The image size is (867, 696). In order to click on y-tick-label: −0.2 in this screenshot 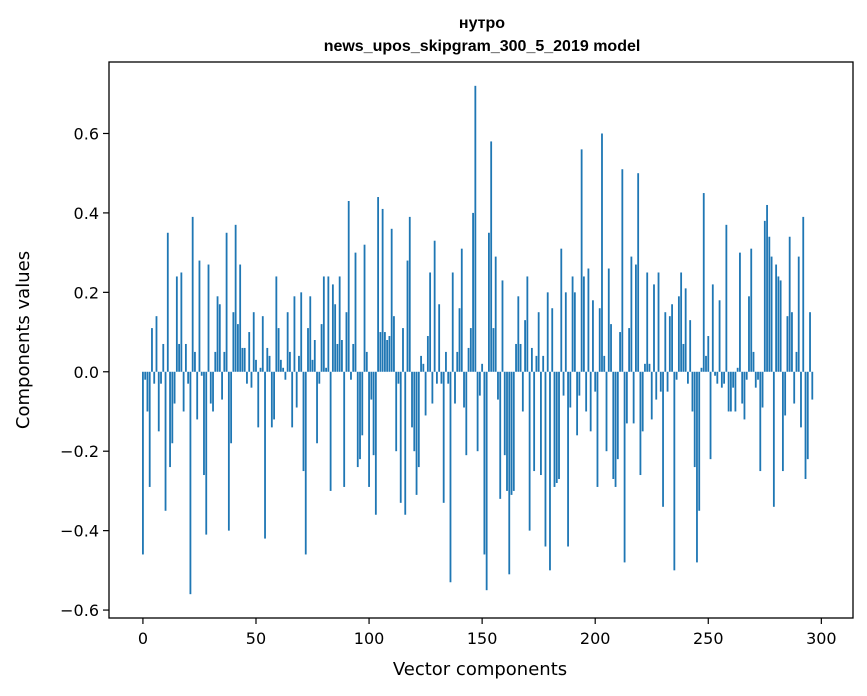, I will do `click(79, 451)`.